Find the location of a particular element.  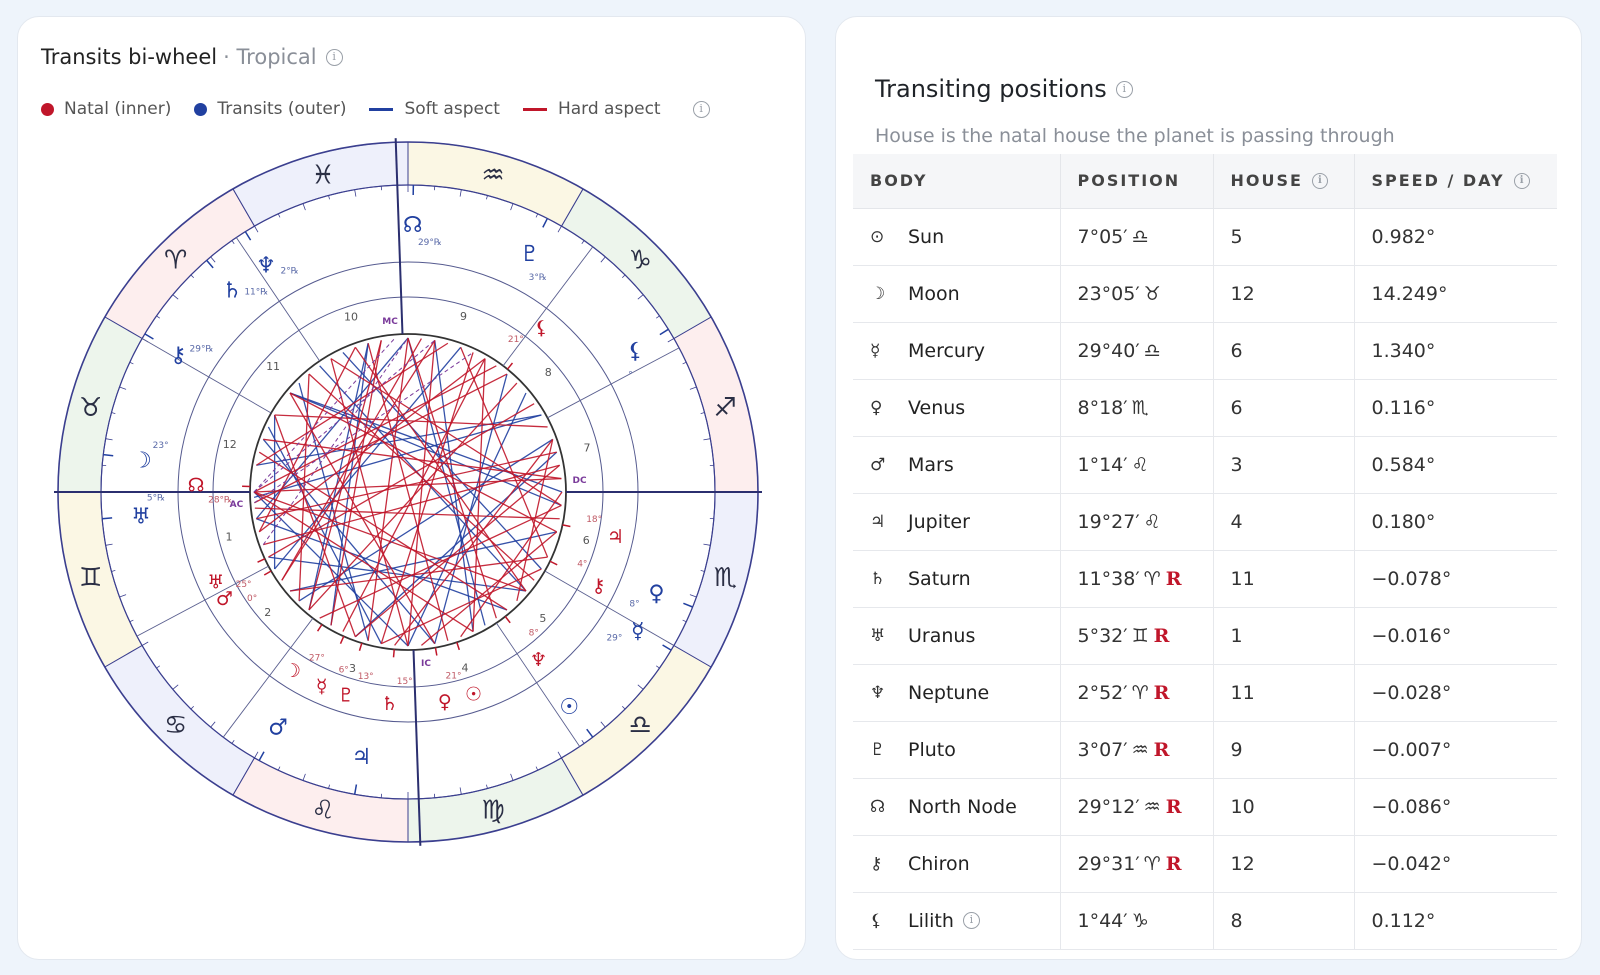

wheel-header: Transits bi-wheel · Tropical i is located at coordinates (192, 57).